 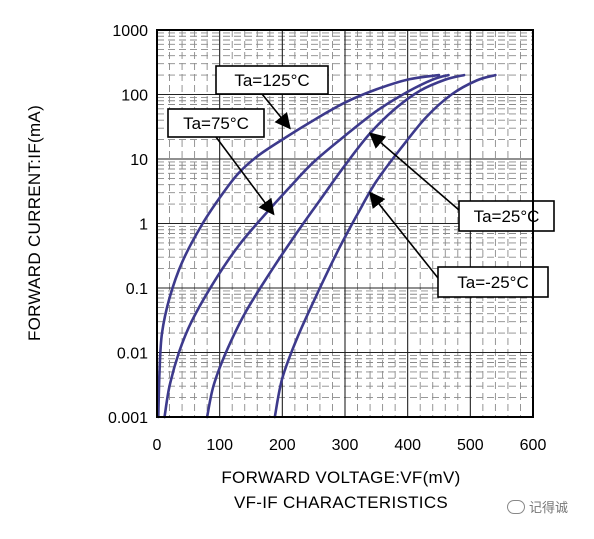 I want to click on callout-label: Ta=75°C, so click(x=216, y=123).